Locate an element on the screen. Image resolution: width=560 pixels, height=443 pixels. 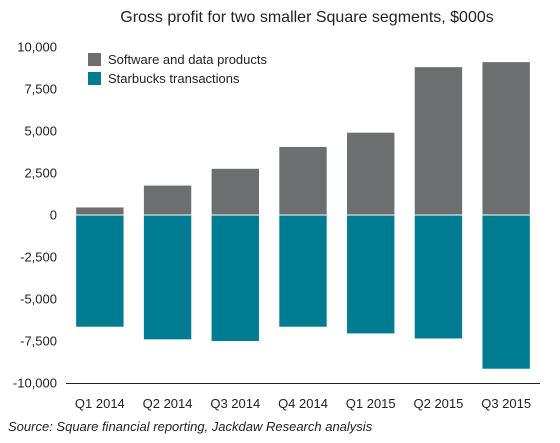
legend-label-starbucks: Starbucks transactions is located at coordinates (174, 78).